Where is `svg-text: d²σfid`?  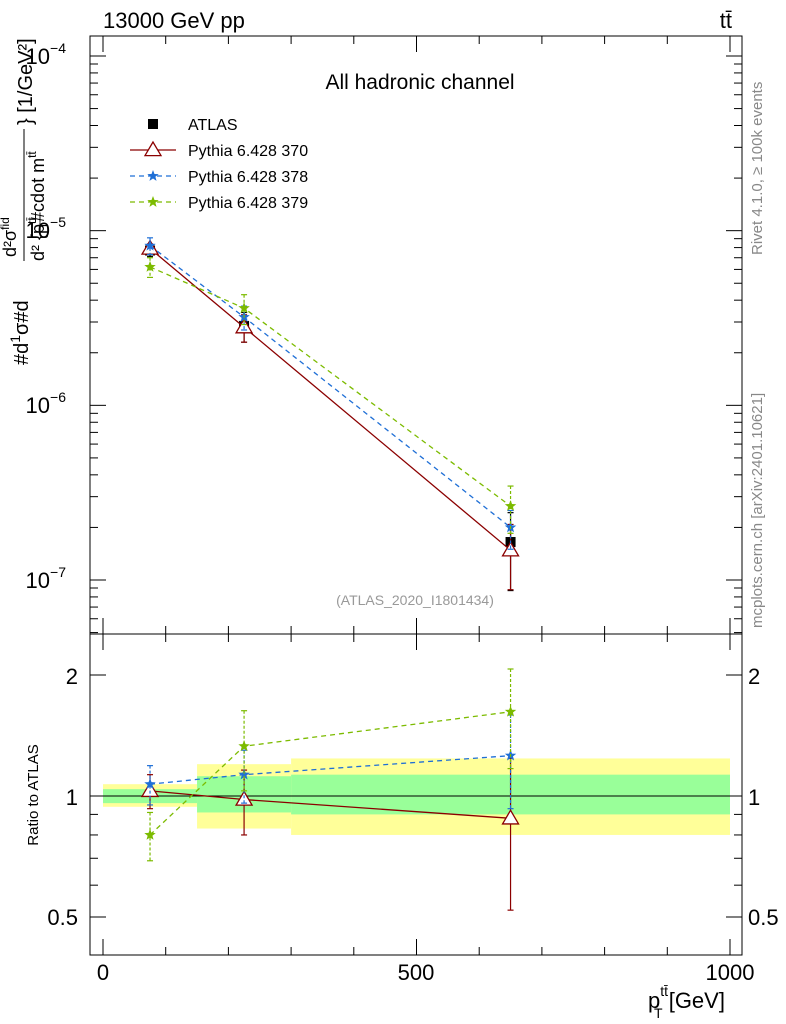 svg-text: d²σfid is located at coordinates (10, 237).